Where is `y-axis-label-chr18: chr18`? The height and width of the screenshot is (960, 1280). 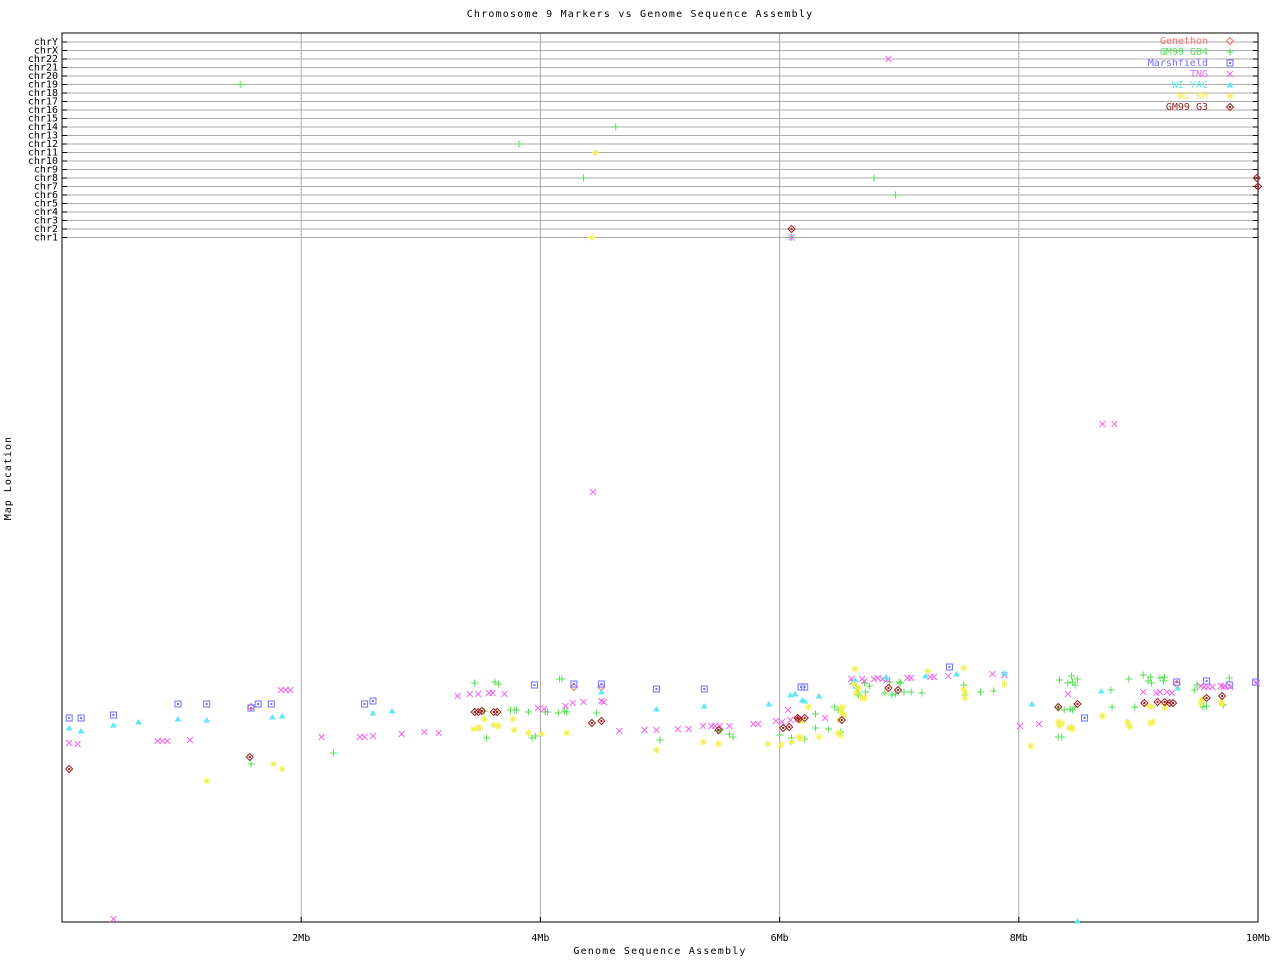
y-axis-label-chr18: chr18 is located at coordinates (43, 93).